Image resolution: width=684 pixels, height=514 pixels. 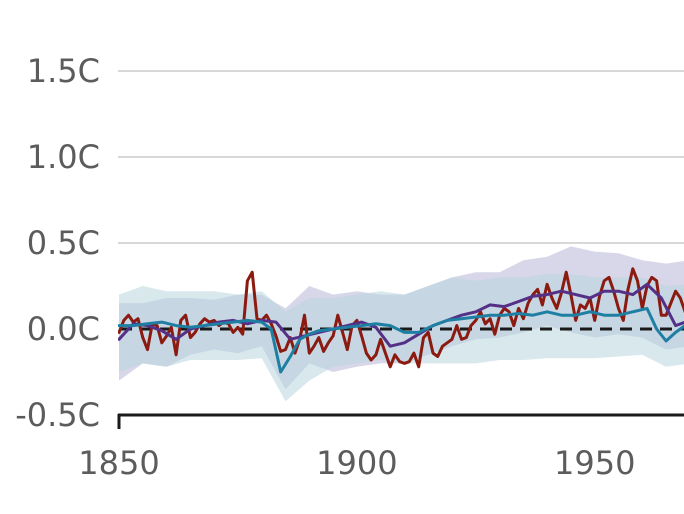 I want to click on axes, so click(x=400, y=421).